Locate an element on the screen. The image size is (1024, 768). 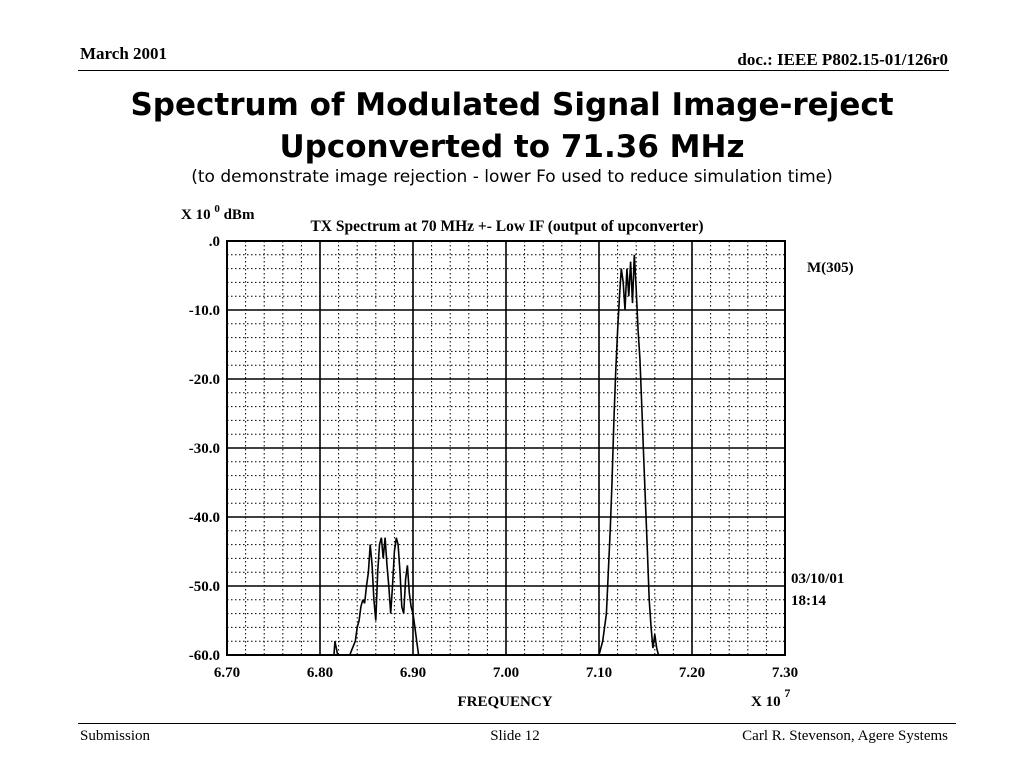
y-axis-multiplier: X 10 0 dBm is located at coordinates (218, 211).